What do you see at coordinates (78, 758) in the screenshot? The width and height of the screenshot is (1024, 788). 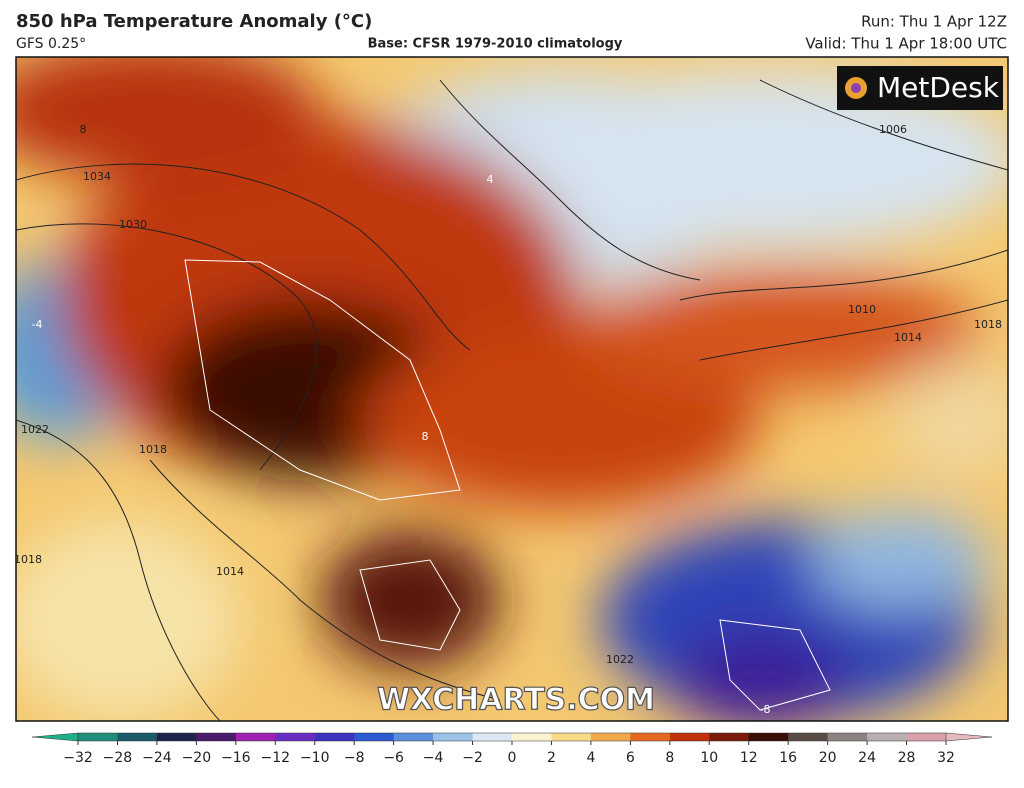 I see `colorbar-tick-label: −32` at bounding box center [78, 758].